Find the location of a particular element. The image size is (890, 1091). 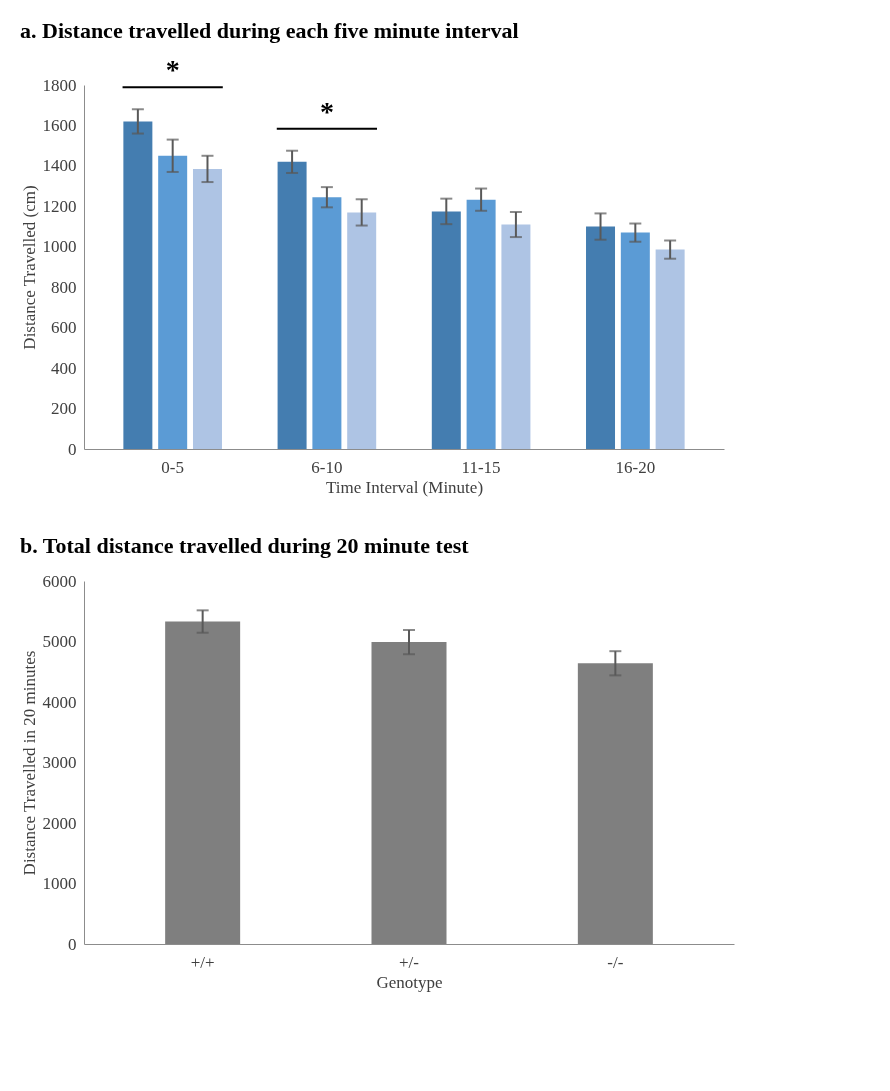

x-axis-title: Time Interval (Minute) is located at coordinates (404, 487).